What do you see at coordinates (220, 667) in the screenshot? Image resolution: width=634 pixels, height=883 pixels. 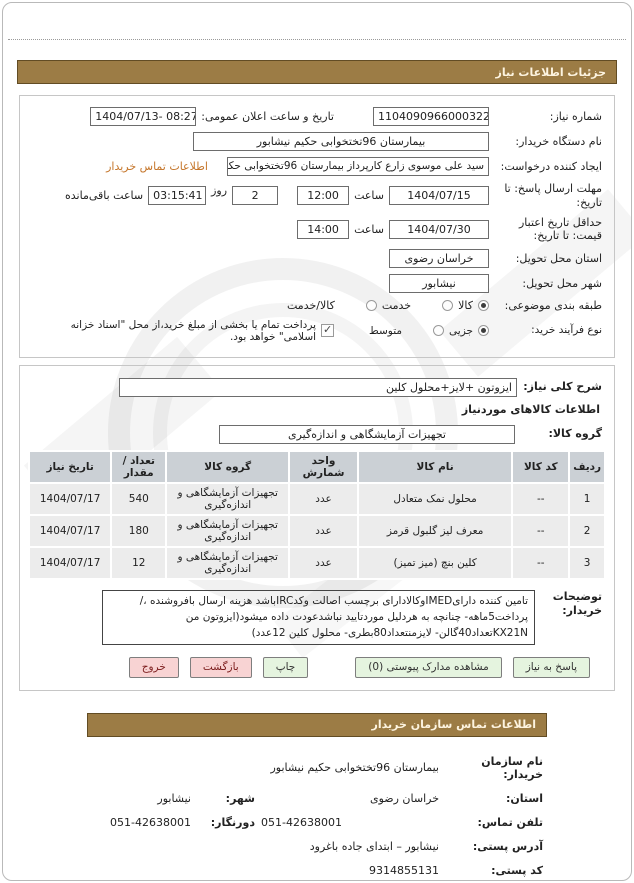 I see `back-button: بازگشت` at bounding box center [220, 667].